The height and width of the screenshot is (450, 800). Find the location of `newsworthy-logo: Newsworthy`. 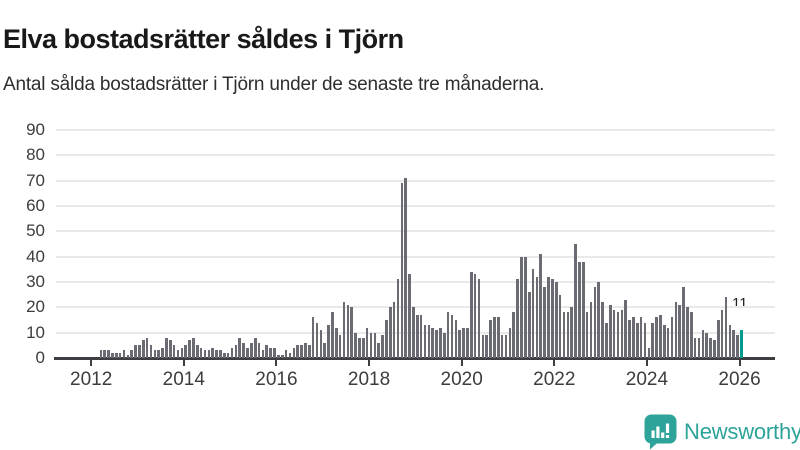

newsworthy-logo: Newsworthy is located at coordinates (722, 432).